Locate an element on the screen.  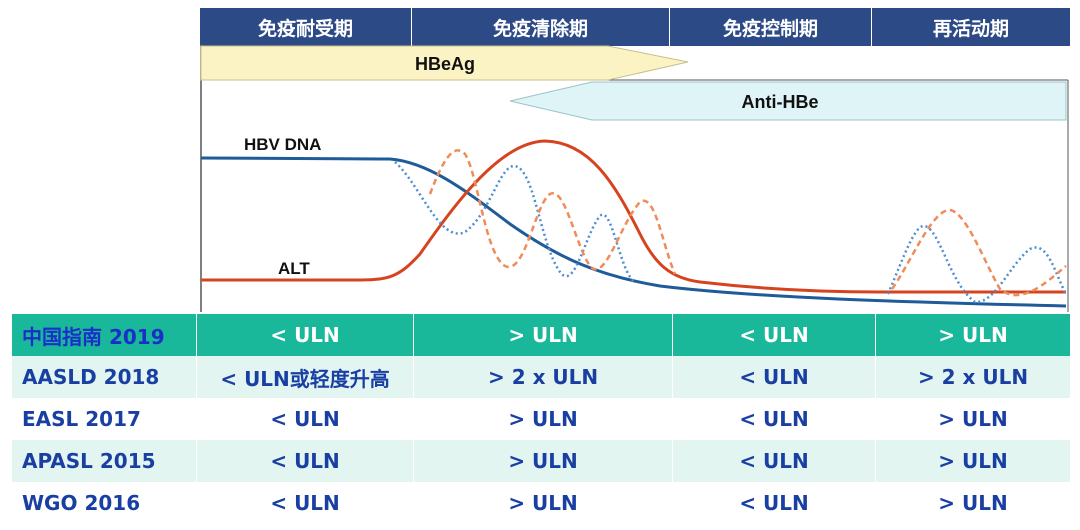
guideline-row: WGO 2016 < ULN > ULN < ULN > ULN is located at coordinates (541, 503).